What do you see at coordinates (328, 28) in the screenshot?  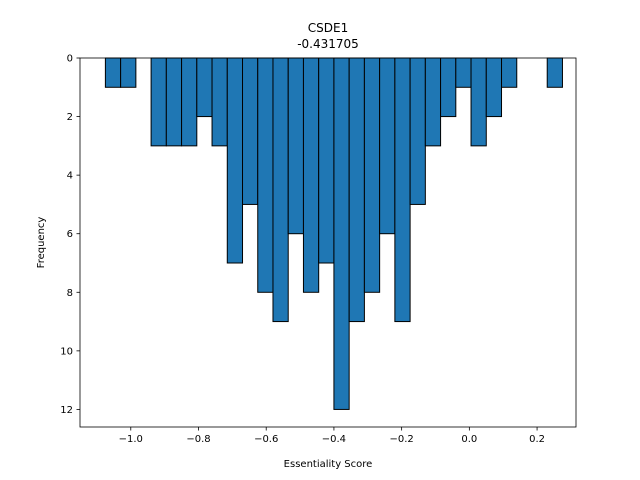 I see `chart-title: CSDE1` at bounding box center [328, 28].